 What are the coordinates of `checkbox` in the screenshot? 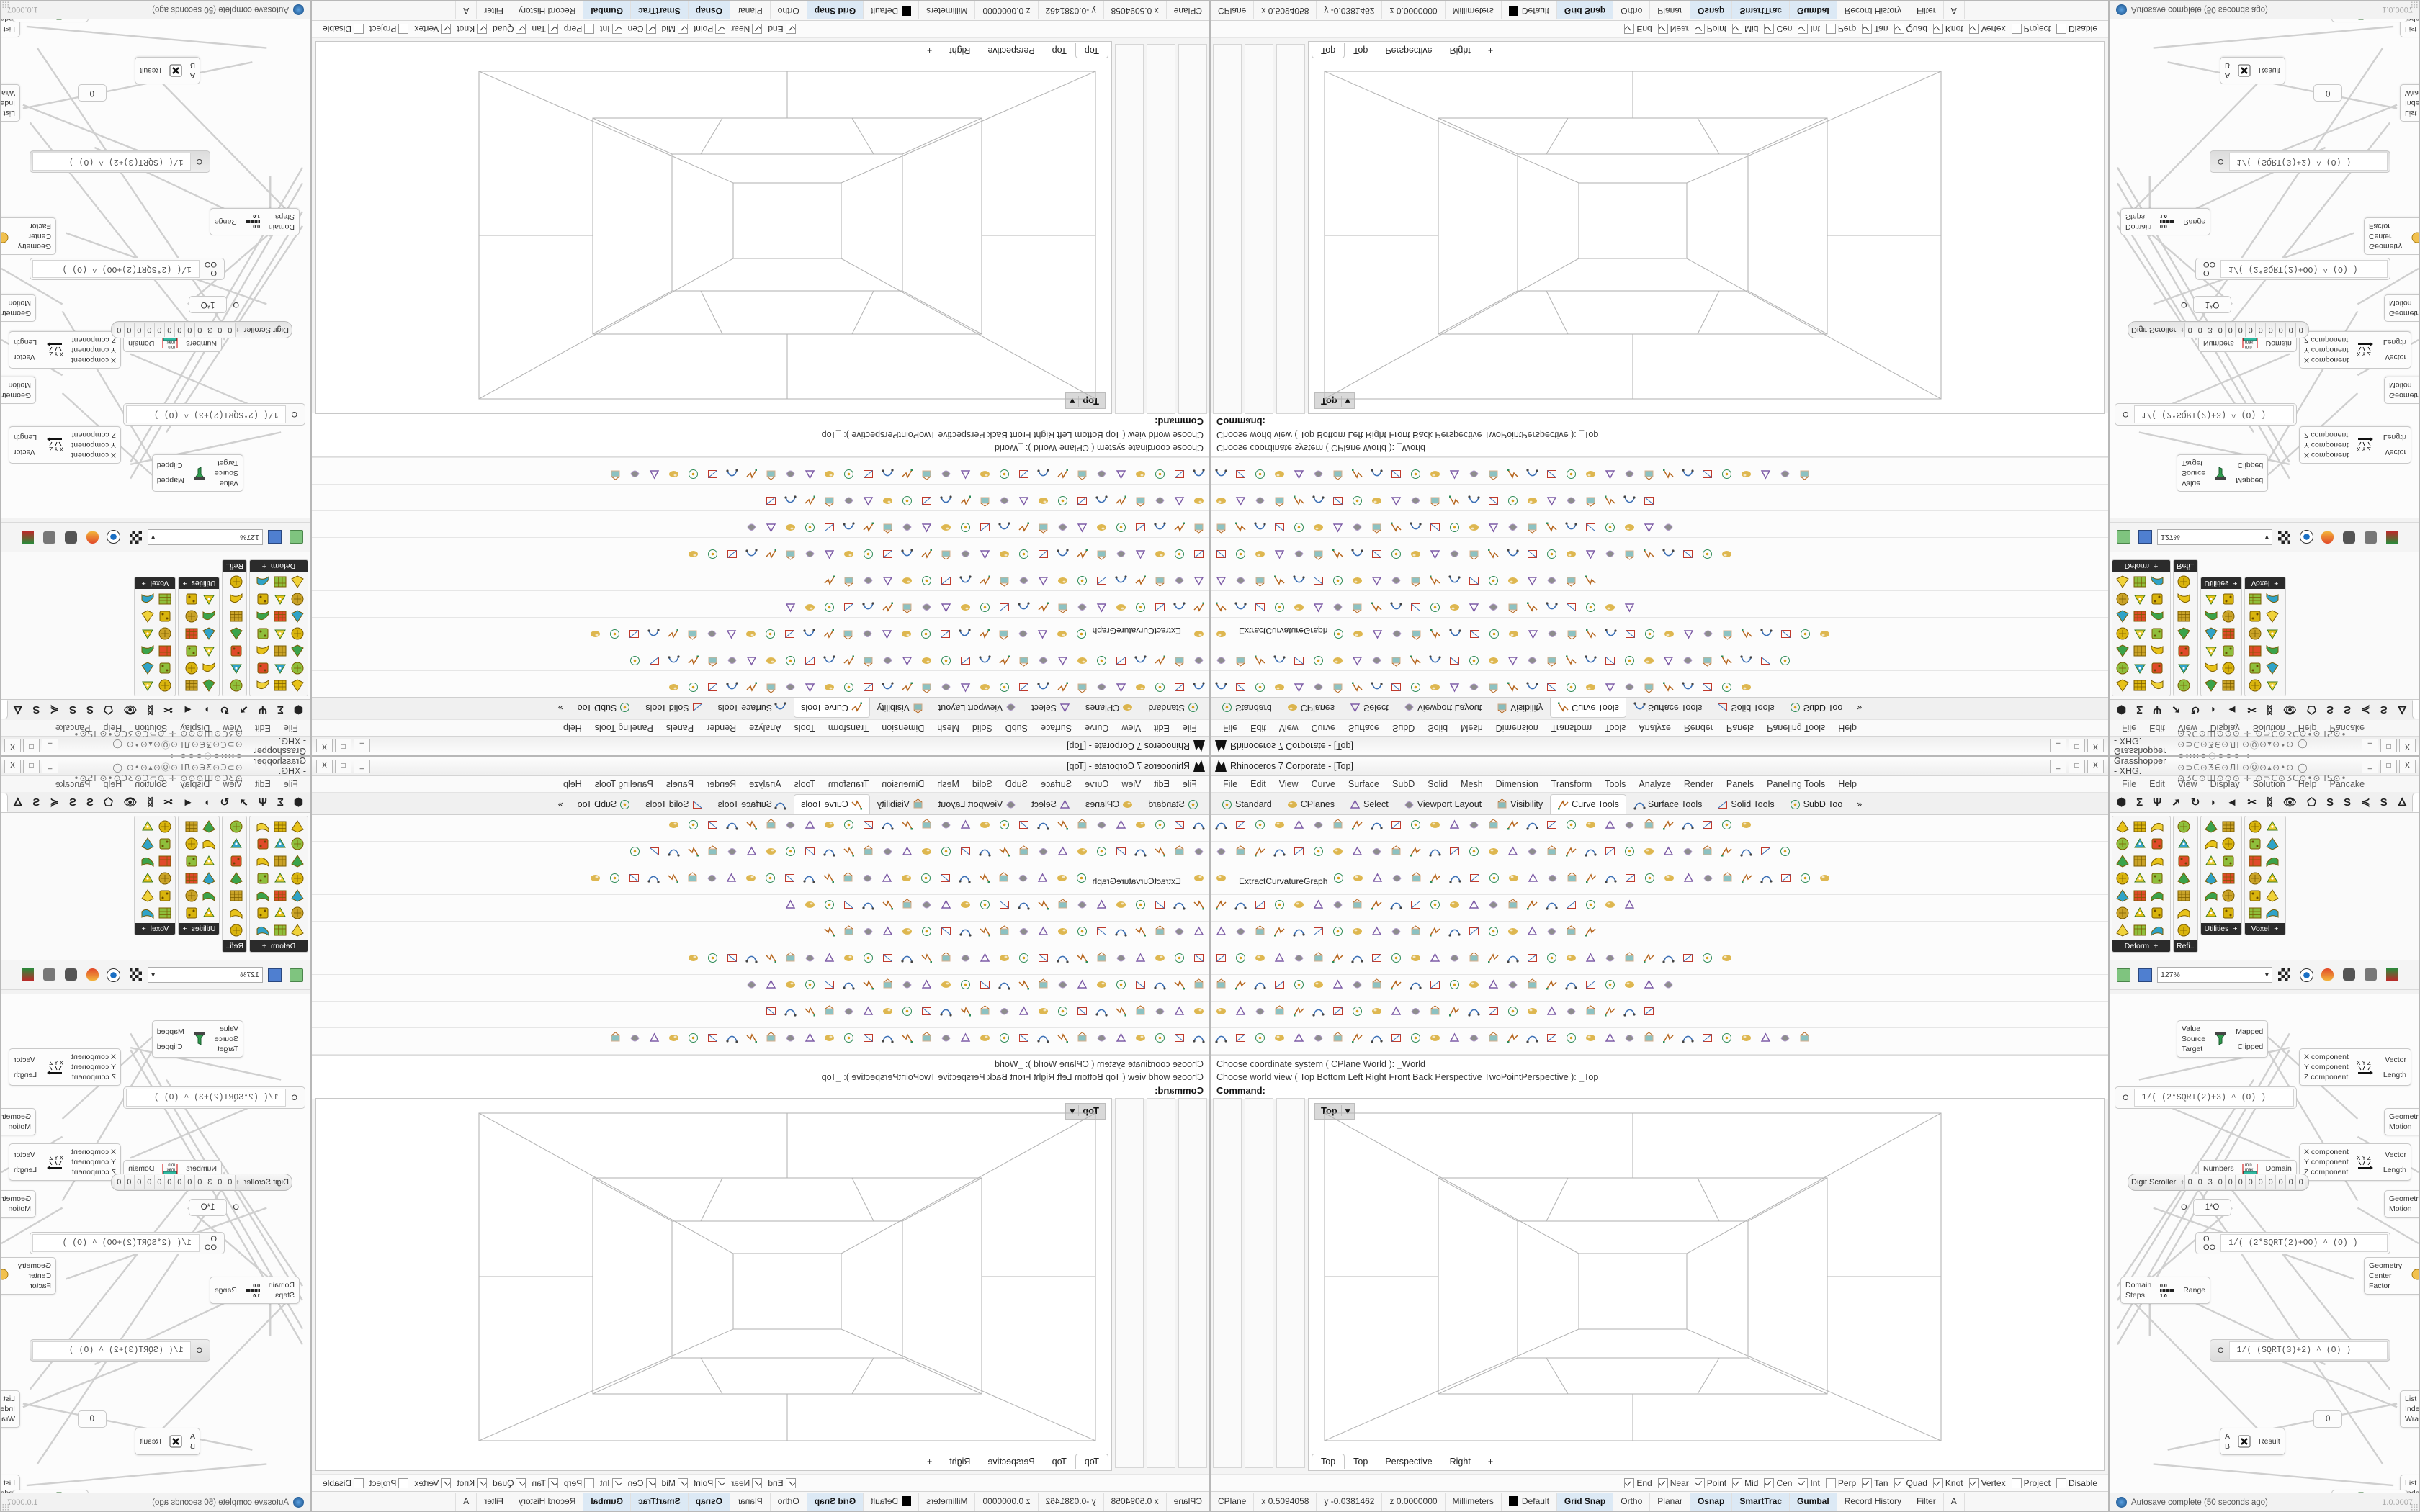 It's located at (589, 1482).